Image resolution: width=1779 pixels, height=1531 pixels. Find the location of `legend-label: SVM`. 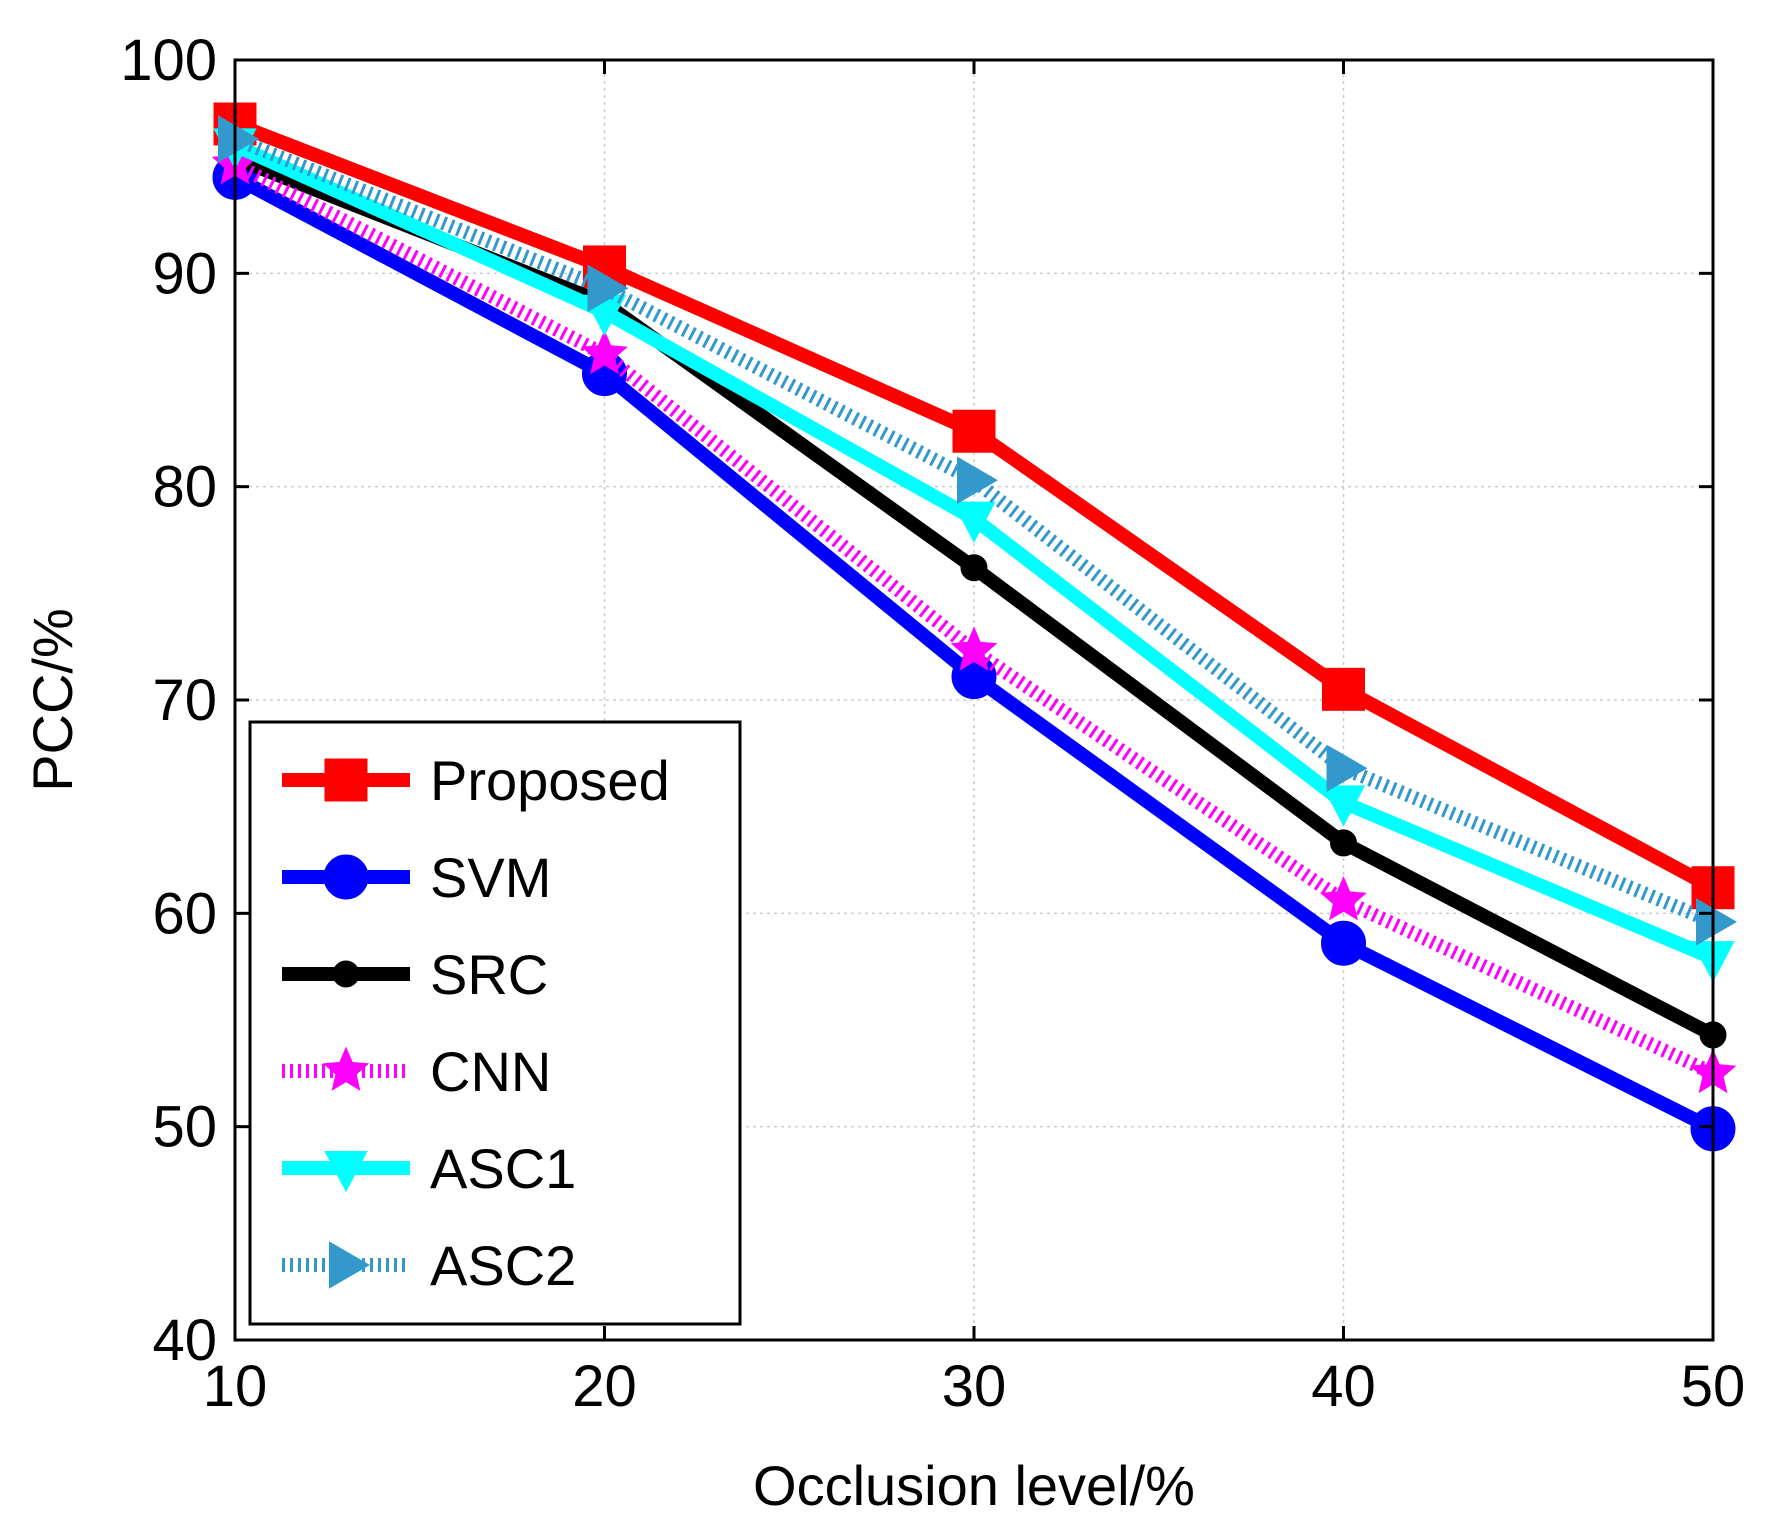

legend-label: SVM is located at coordinates (490, 877).